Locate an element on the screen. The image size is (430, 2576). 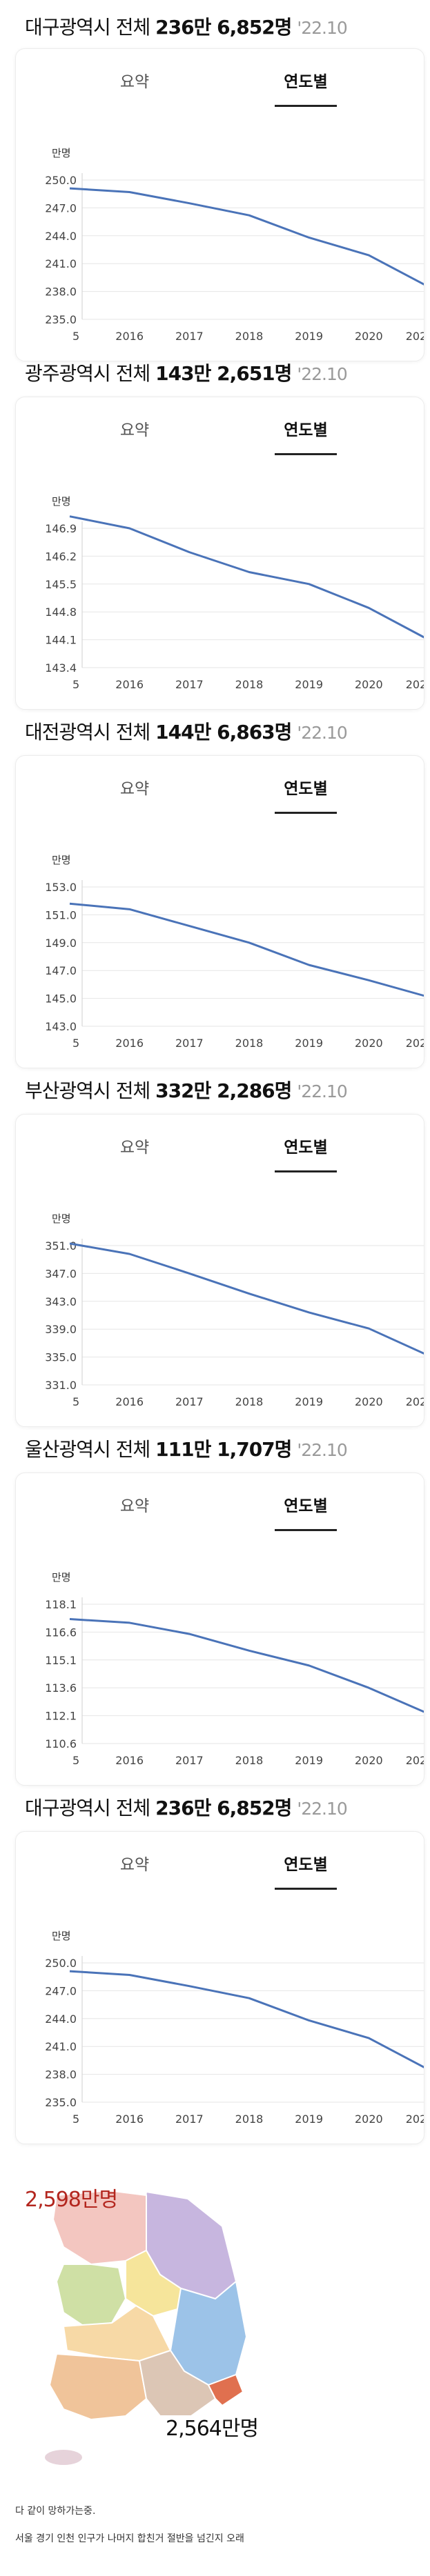
y-tick-label: 118.1 is located at coordinates (61, 1605).